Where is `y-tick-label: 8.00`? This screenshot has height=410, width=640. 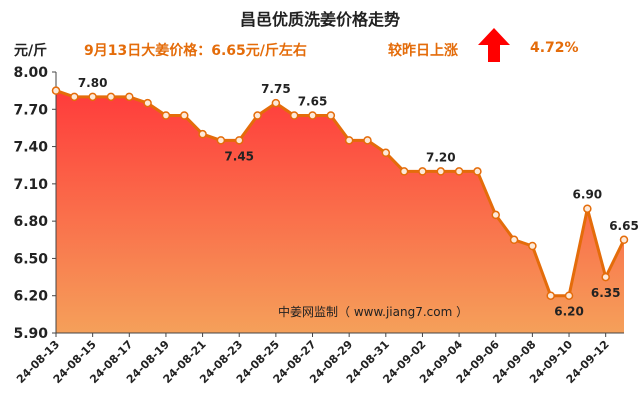
y-tick-label: 8.00 is located at coordinates (30, 73).